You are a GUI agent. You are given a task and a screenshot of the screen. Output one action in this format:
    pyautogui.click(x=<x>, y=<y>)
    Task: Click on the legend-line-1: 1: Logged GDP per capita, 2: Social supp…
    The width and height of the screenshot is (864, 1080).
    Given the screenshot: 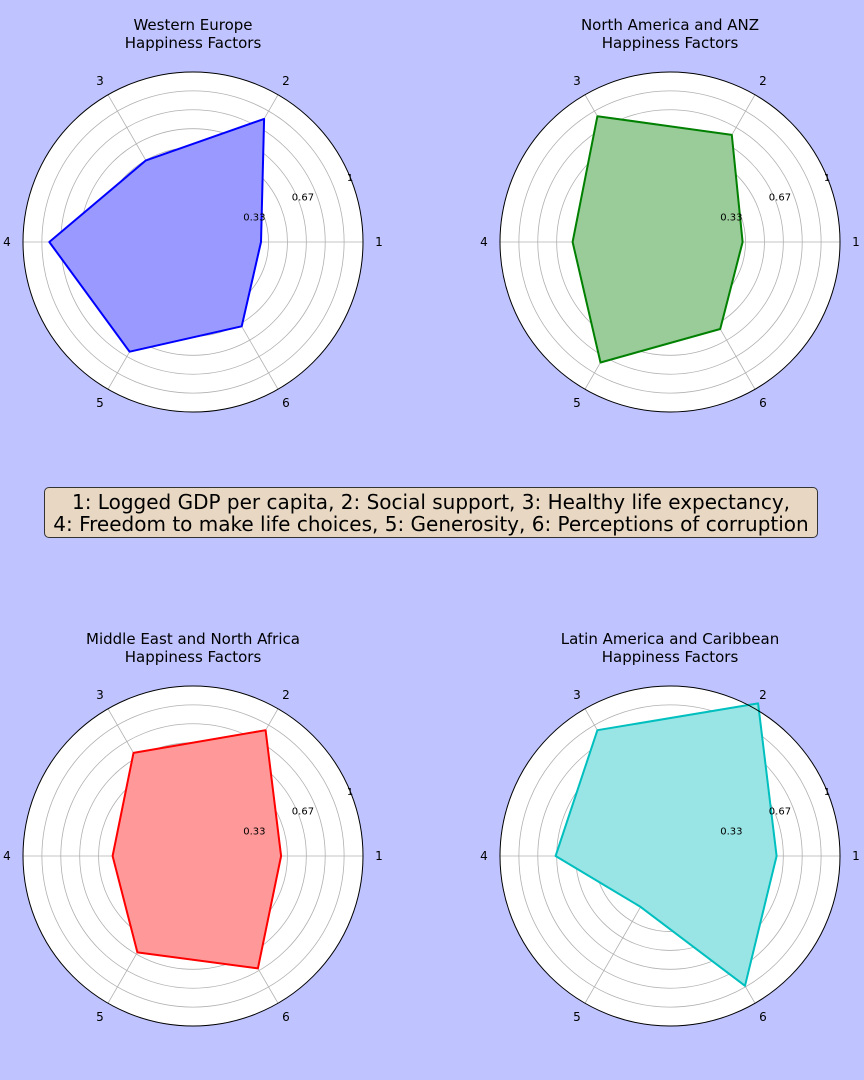 What is the action you would take?
    pyautogui.click(x=431, y=502)
    